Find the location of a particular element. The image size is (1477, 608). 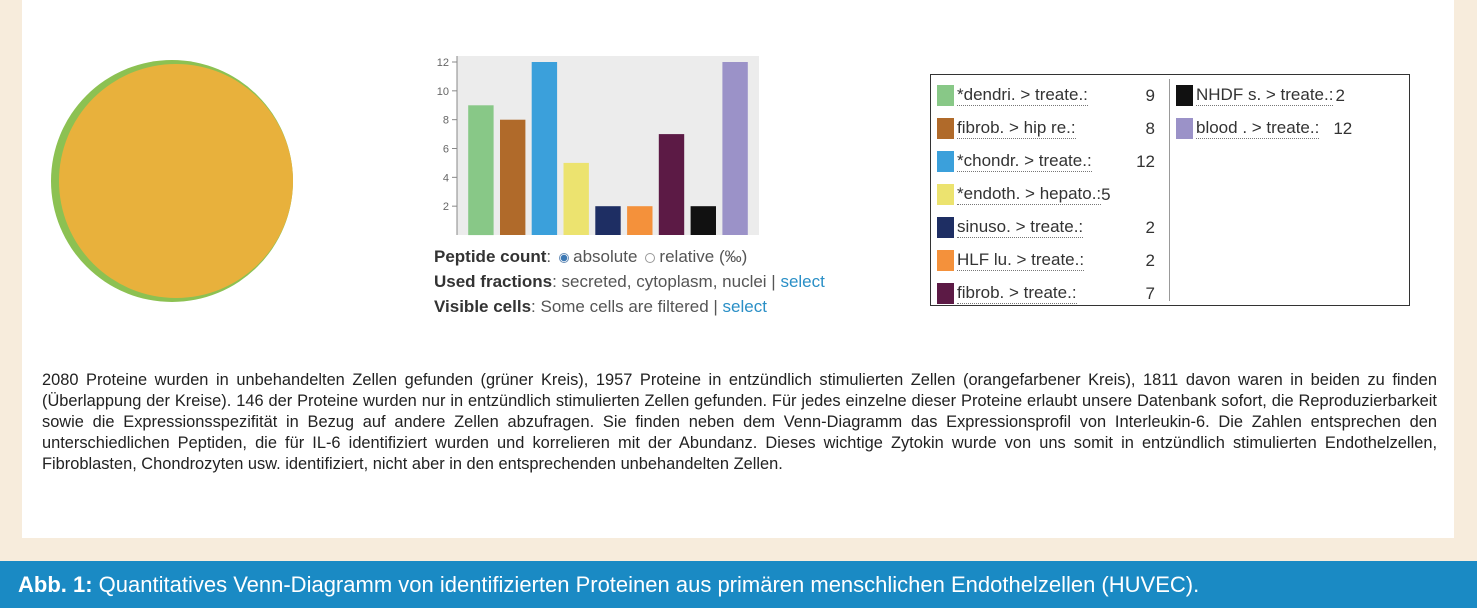

used-fractions-label: Used fractions is located at coordinates (493, 281).